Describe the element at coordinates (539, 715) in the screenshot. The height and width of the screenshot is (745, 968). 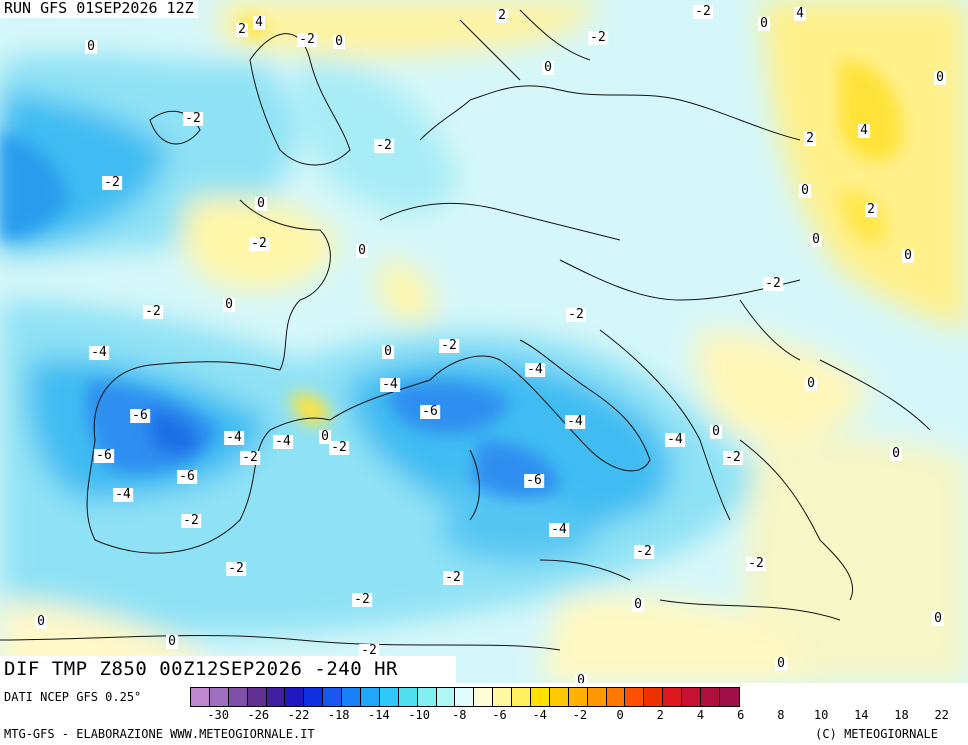
I see `legend-tick-label: -4` at that location.